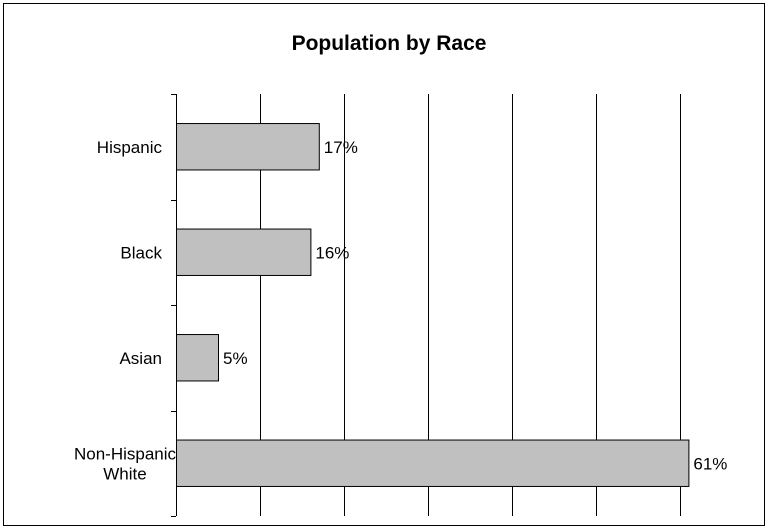 Image resolution: width=770 pixels, height=531 pixels. I want to click on category-label-0: Hispanic, so click(130, 147).